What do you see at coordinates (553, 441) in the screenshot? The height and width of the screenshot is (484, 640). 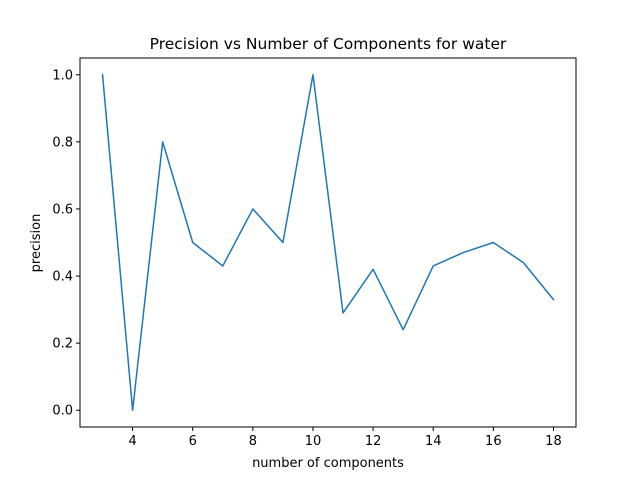 I see `x-tick-label: 18` at bounding box center [553, 441].